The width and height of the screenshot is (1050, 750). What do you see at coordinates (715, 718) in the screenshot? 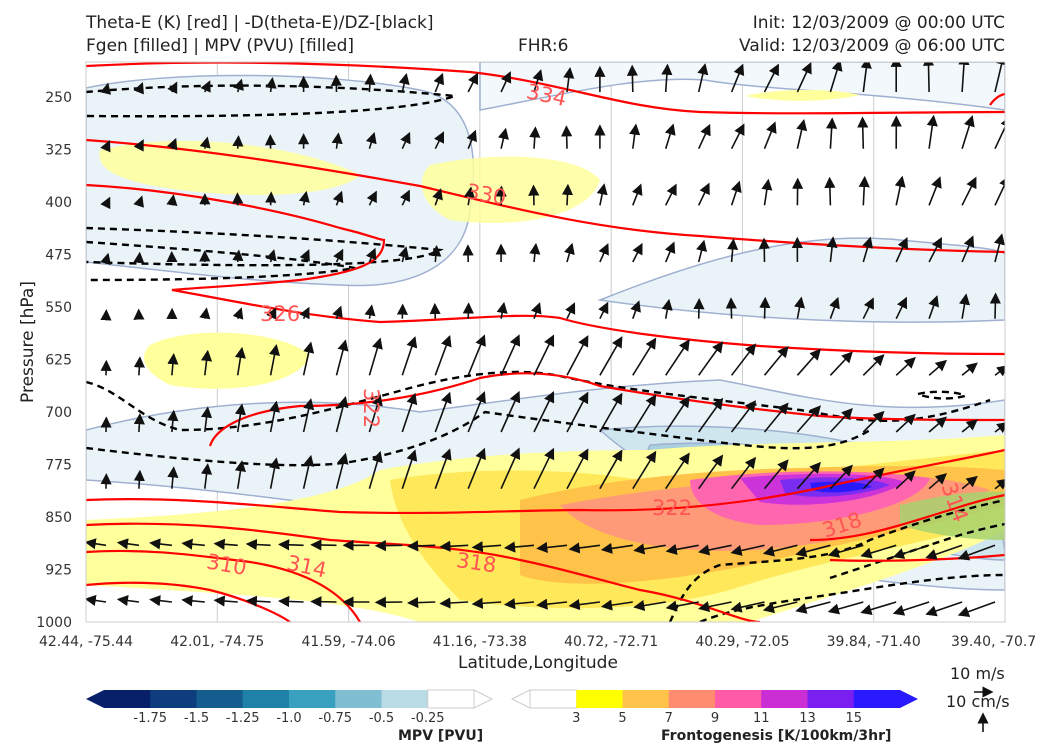
I see `fgen-colorbar-tick: 9` at bounding box center [715, 718].